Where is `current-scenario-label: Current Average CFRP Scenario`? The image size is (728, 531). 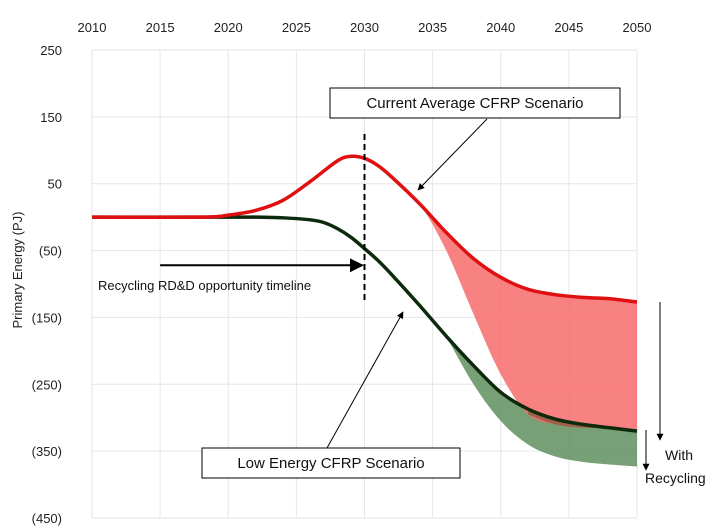 current-scenario-label: Current Average CFRP Scenario is located at coordinates (474, 103).